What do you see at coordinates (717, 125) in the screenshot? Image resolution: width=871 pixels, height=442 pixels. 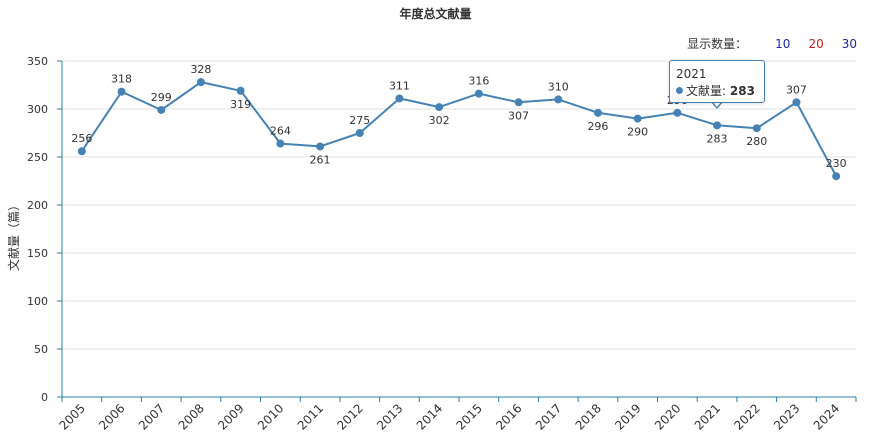 I see `data-point-2021` at bounding box center [717, 125].